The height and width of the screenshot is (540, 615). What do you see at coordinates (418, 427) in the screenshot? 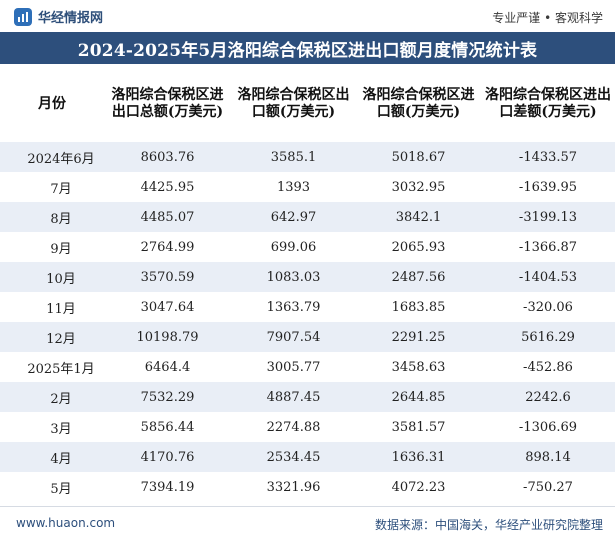
I see `cell-import: 3581.57` at bounding box center [418, 427].